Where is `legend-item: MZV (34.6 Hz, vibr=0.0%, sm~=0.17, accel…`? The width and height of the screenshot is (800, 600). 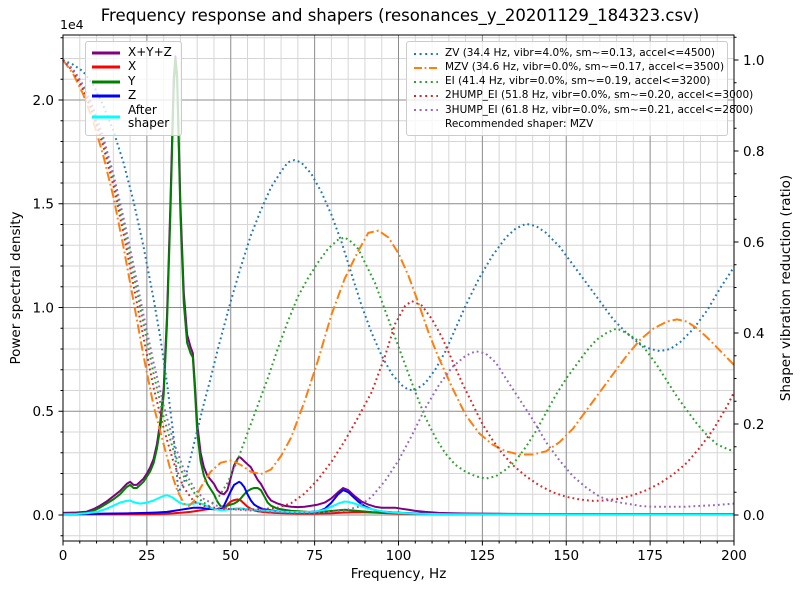
legend-item: MZV (34.6 Hz, vibr=0.0%, sm~=0.17, accel… is located at coordinates (569, 67).